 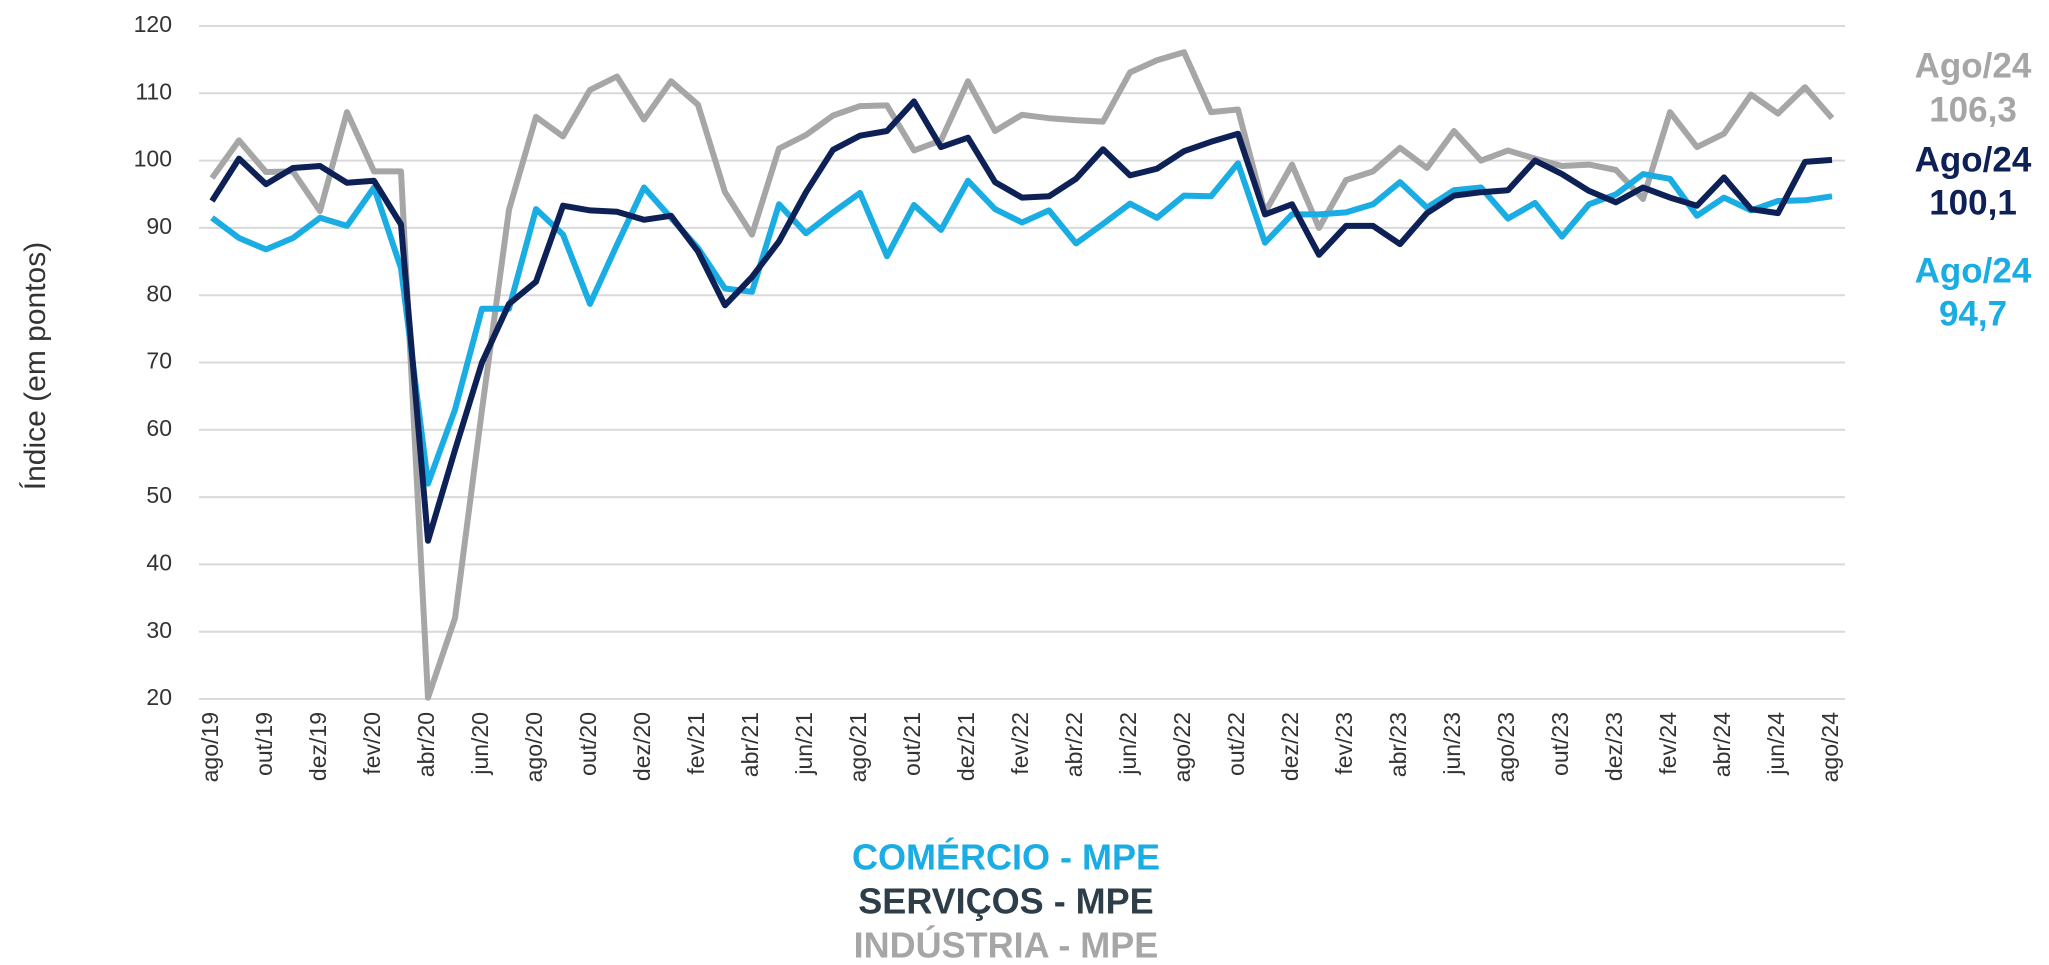 What do you see at coordinates (35, 366) in the screenshot?
I see `y-axis-label: Índice (em pontos)` at bounding box center [35, 366].